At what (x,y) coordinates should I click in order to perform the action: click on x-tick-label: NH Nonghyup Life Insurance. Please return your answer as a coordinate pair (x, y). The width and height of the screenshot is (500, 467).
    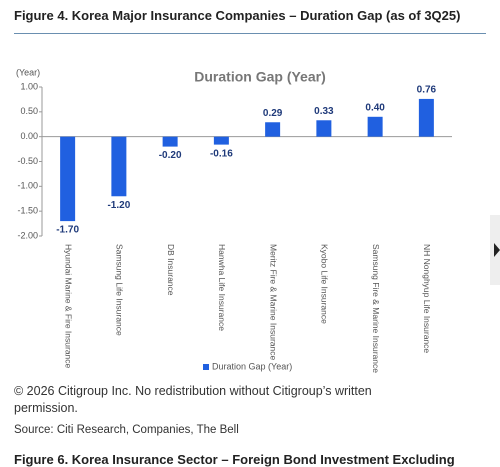
    Looking at the image, I should click on (427, 298).